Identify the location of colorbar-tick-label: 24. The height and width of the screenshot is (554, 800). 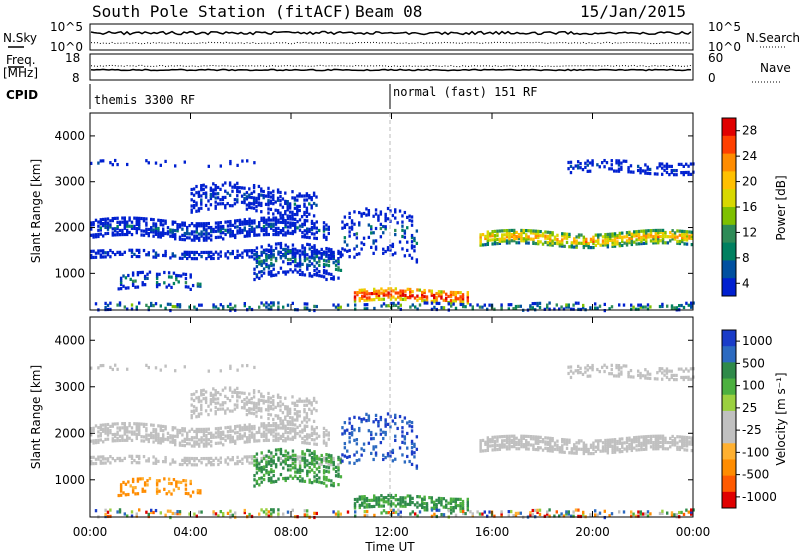
(749, 156).